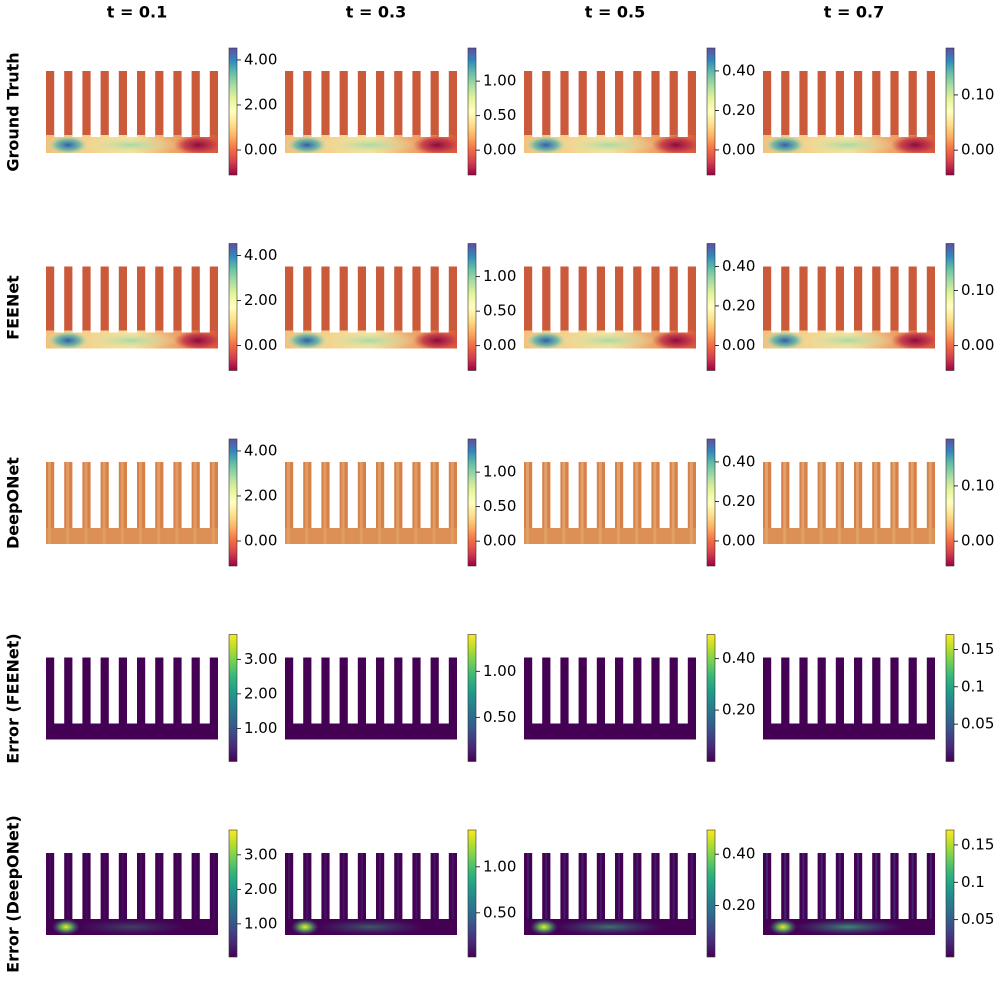 The image size is (997, 985). I want to click on colorbar-tick-label: 0.1, so click(973, 882).